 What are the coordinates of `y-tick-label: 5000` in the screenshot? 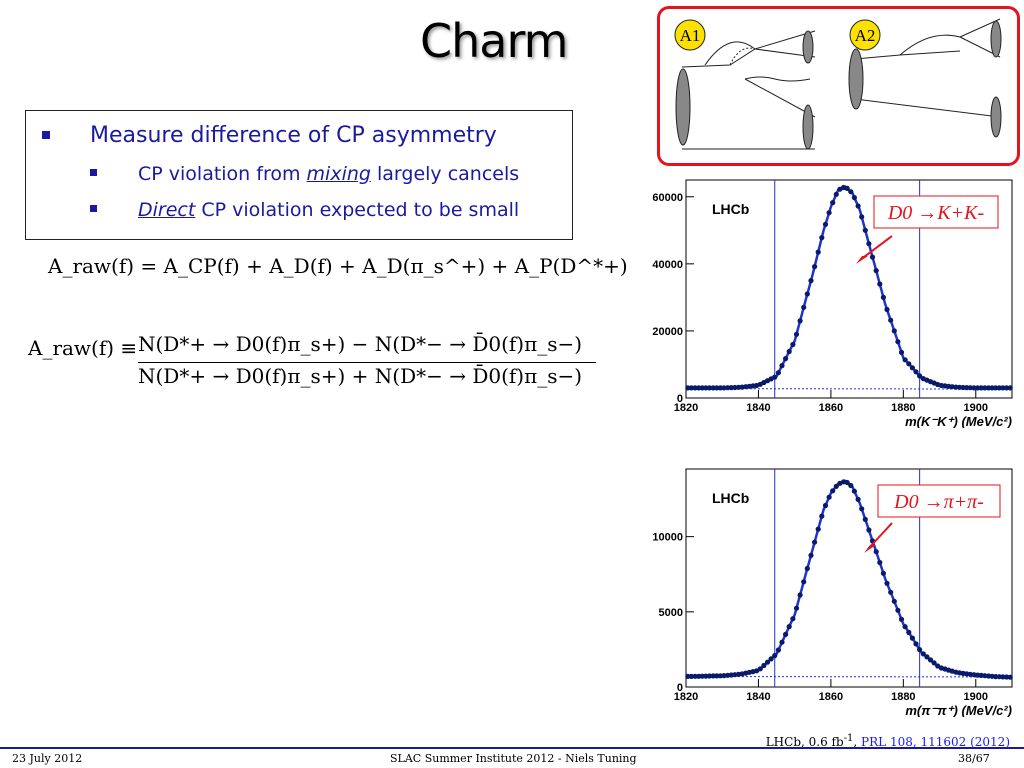 It's located at (671, 613).